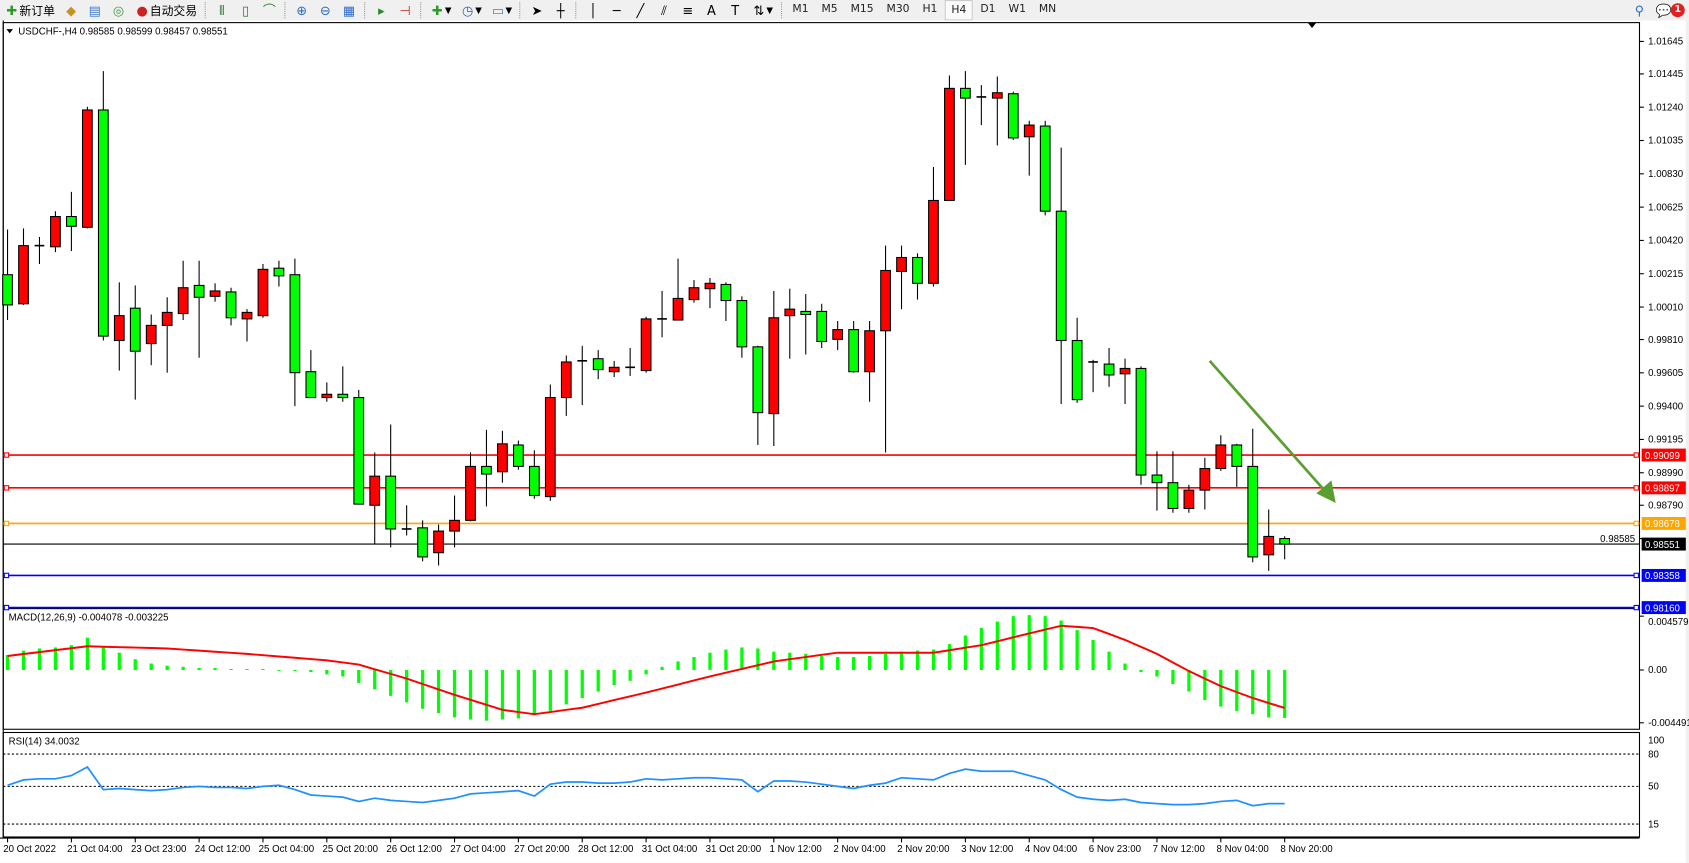 This screenshot has height=863, width=1689. Describe the element at coordinates (95, 10) in the screenshot. I see `navigator-button: ▤` at that location.